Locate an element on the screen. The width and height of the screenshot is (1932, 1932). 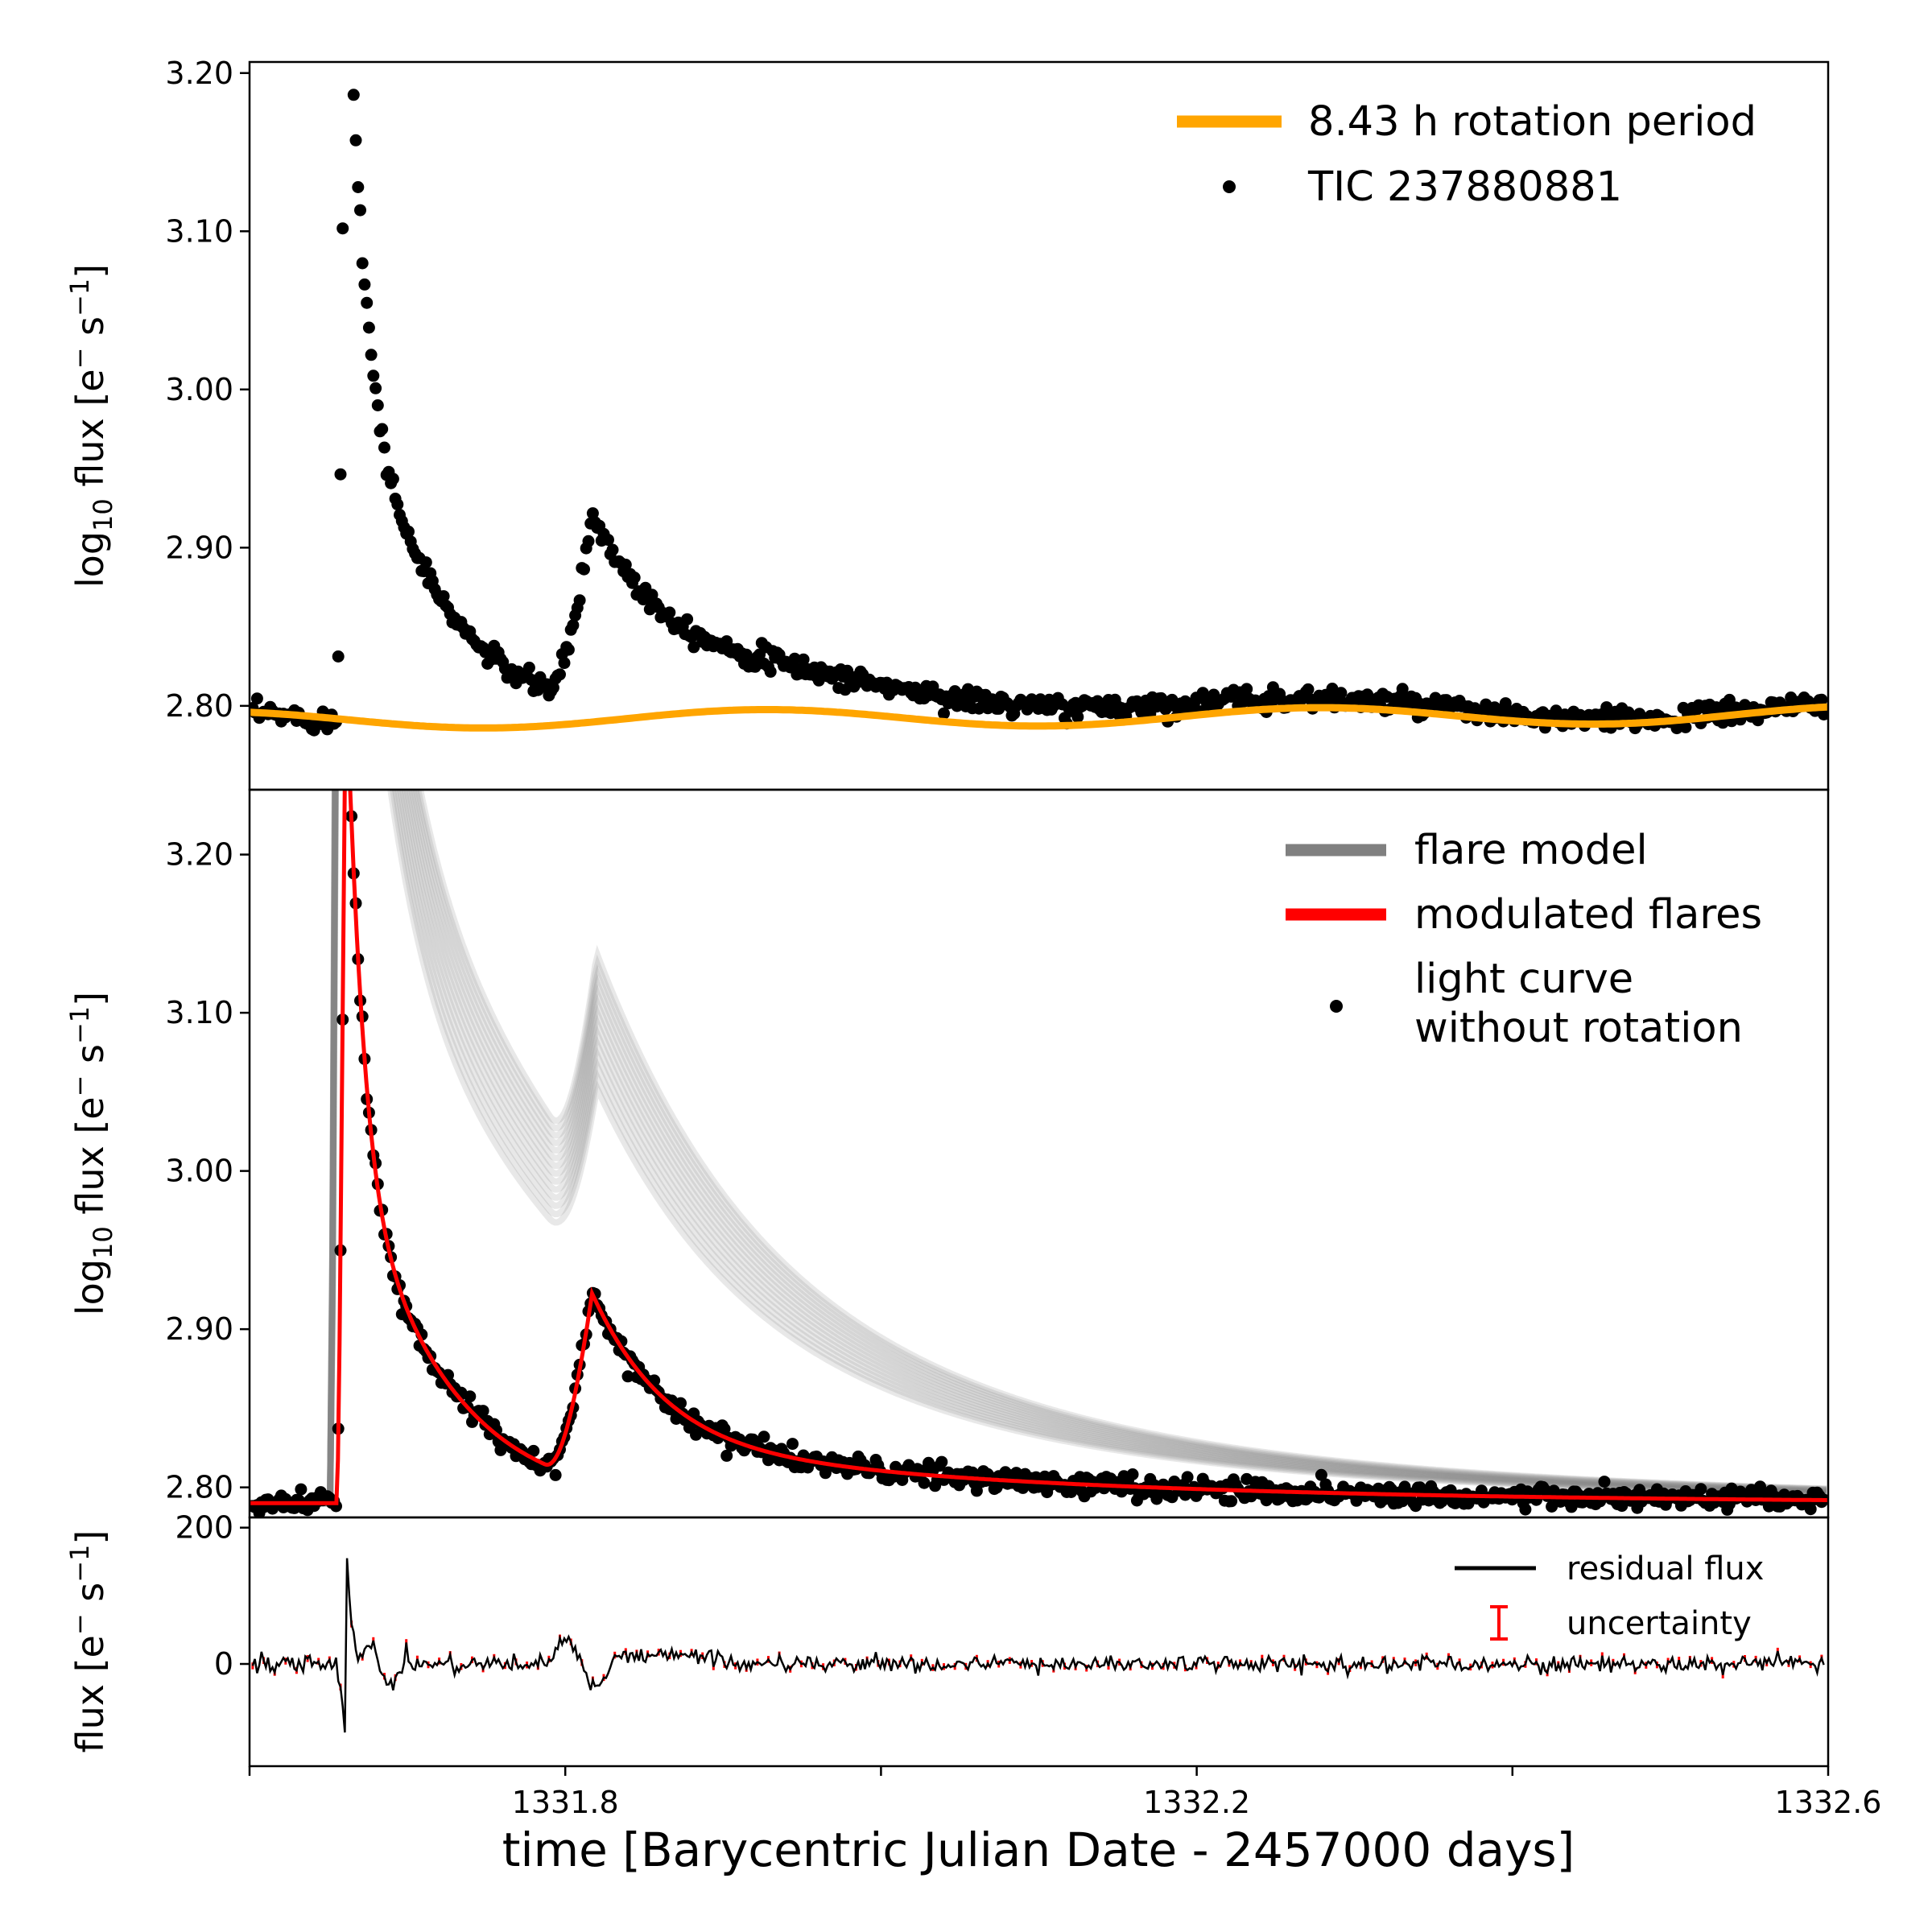
bottom-panel-plot is located at coordinates (1038, 1645).